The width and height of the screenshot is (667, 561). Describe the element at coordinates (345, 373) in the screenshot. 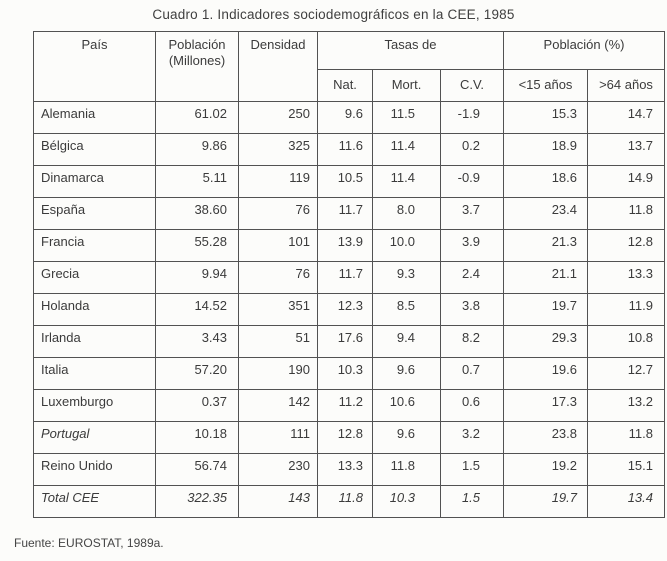

I see `cell-nat: 10.3` at that location.